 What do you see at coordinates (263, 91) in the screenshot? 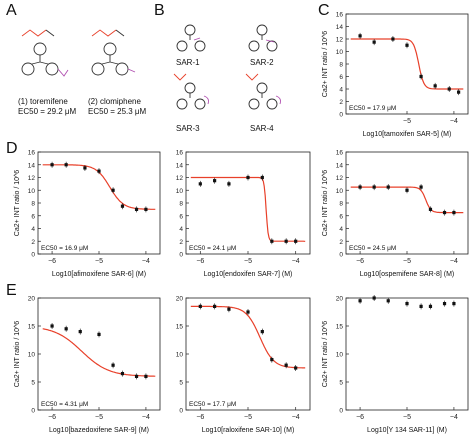
I see `sar-4-structure` at bounding box center [263, 91].